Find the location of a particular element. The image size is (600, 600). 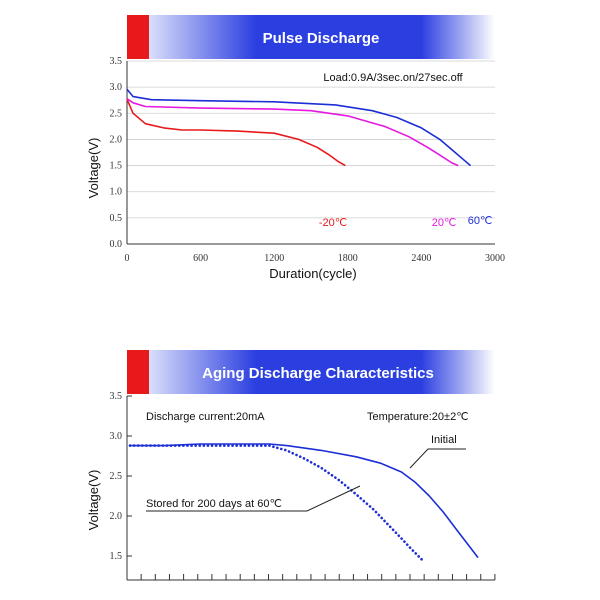

x-tick-label: 1800 is located at coordinates (348, 258).